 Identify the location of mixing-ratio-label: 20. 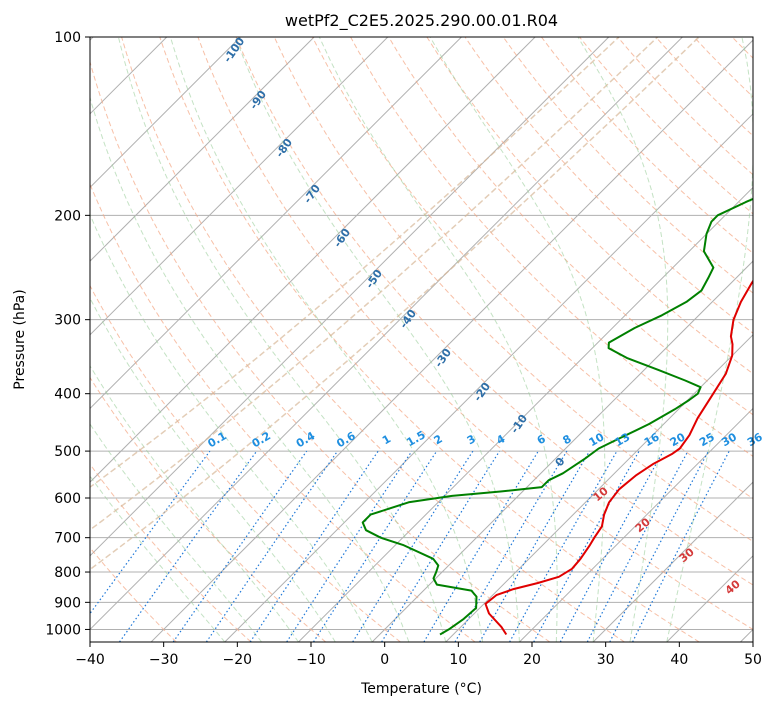
(678, 439).